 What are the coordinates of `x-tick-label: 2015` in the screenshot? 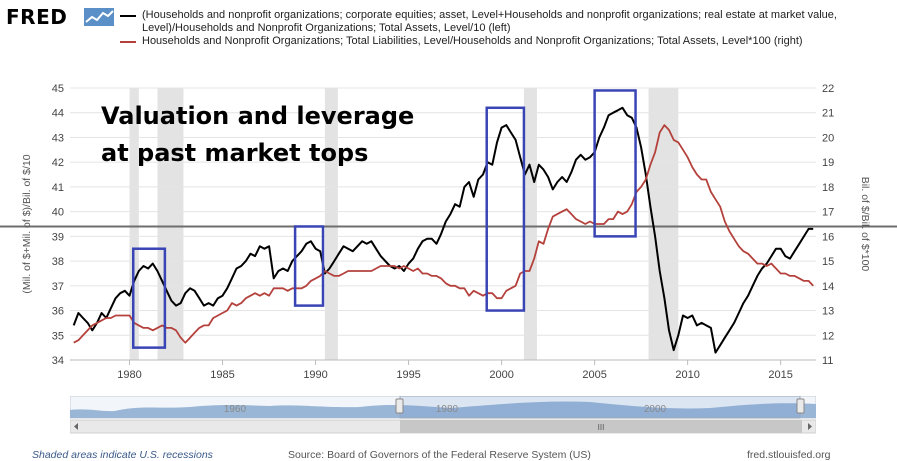 It's located at (780, 375).